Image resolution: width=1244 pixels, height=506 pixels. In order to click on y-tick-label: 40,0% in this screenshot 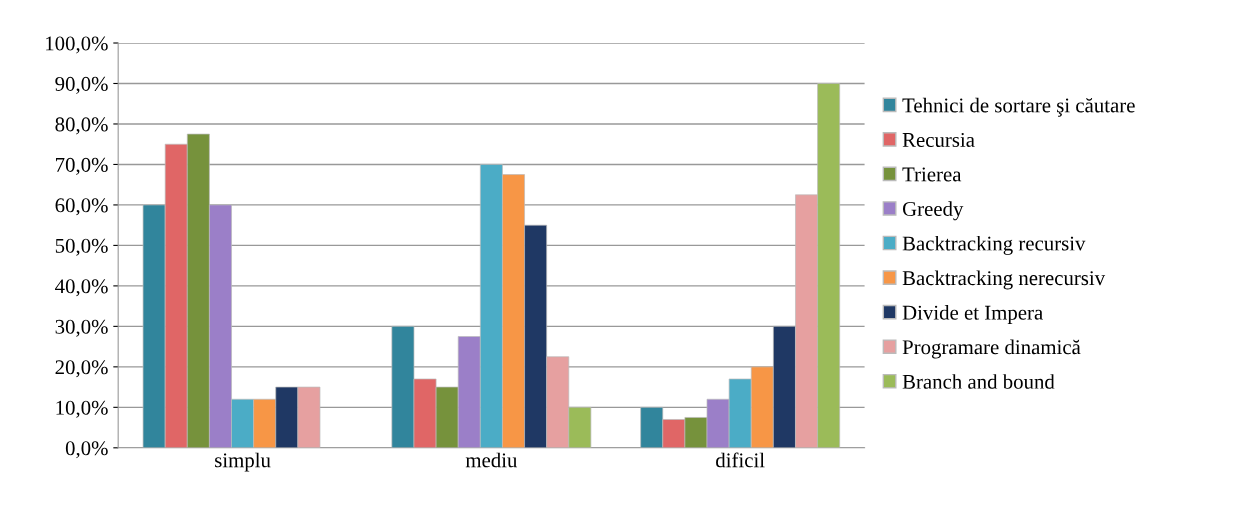, I will do `click(81, 288)`.